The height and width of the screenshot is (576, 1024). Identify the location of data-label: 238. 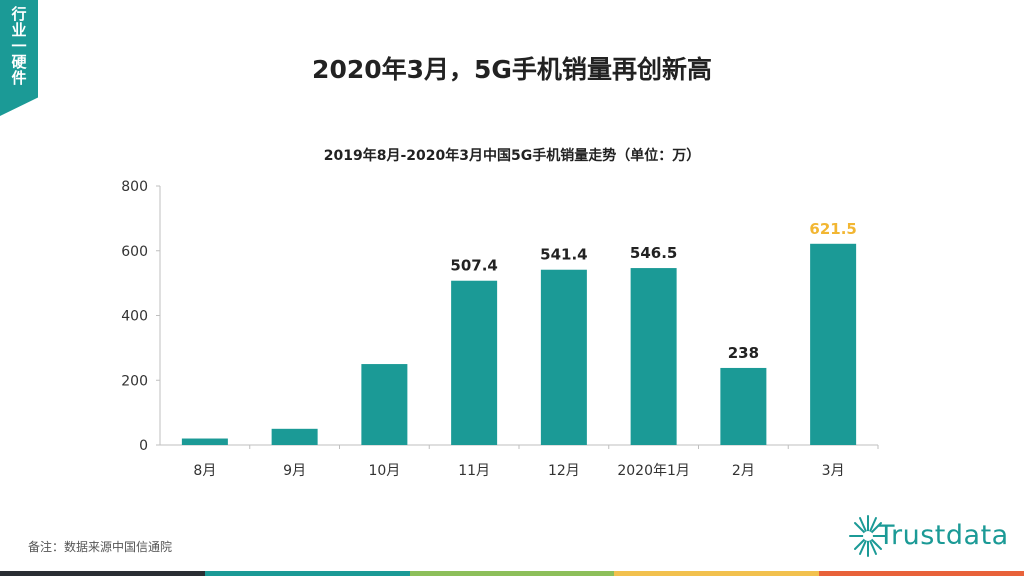
(743, 353).